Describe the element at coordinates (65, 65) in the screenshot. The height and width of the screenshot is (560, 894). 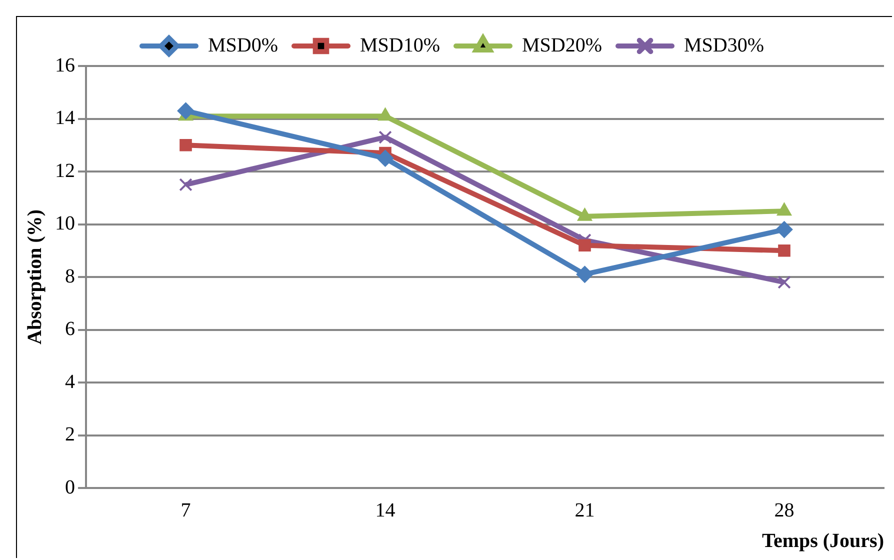
I see `y-tick-label: 16` at that location.